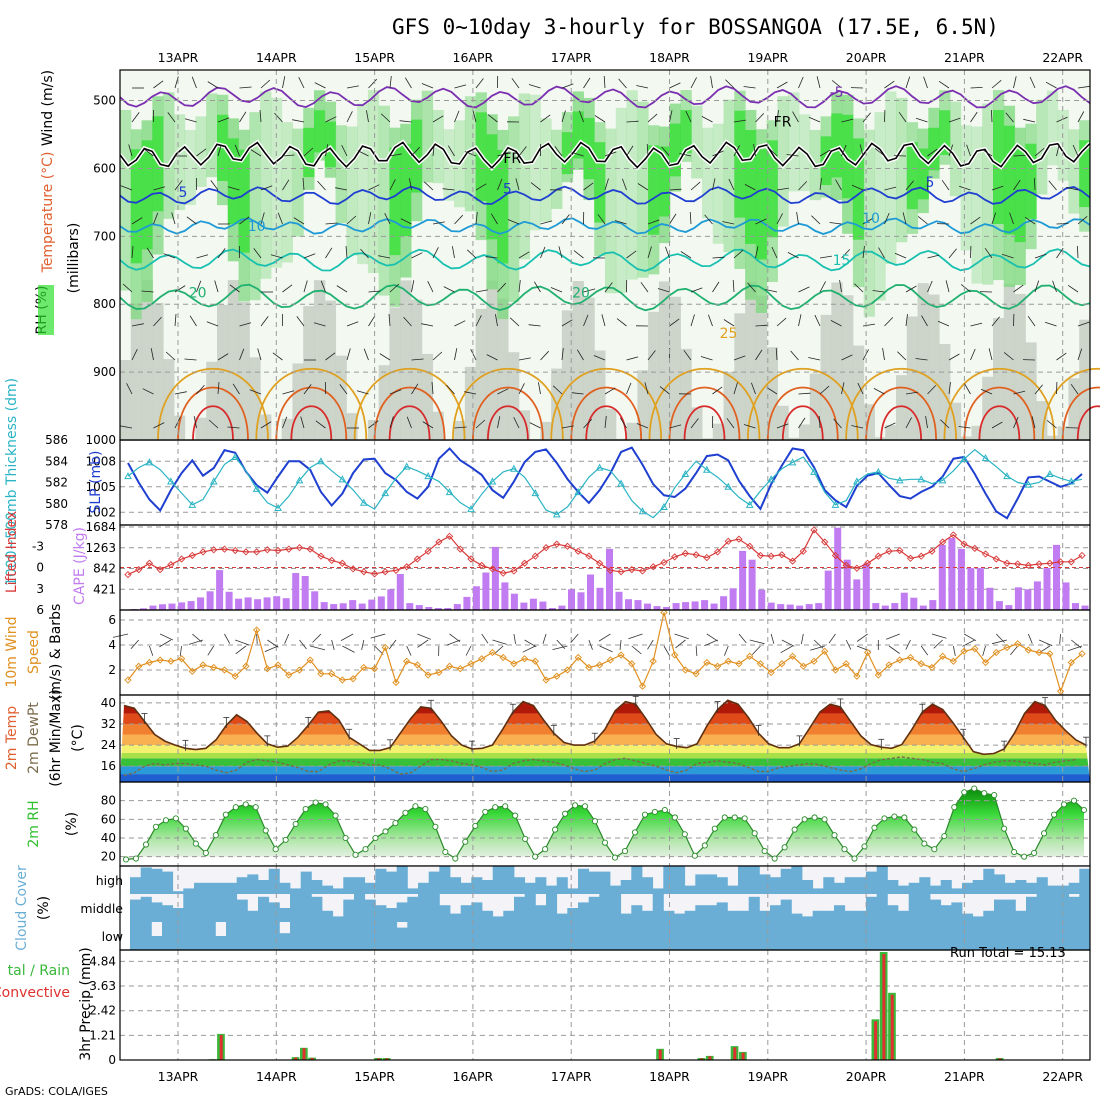  Describe the element at coordinates (104, 569) in the screenshot. I see `cape-tick-label: 842` at that location.